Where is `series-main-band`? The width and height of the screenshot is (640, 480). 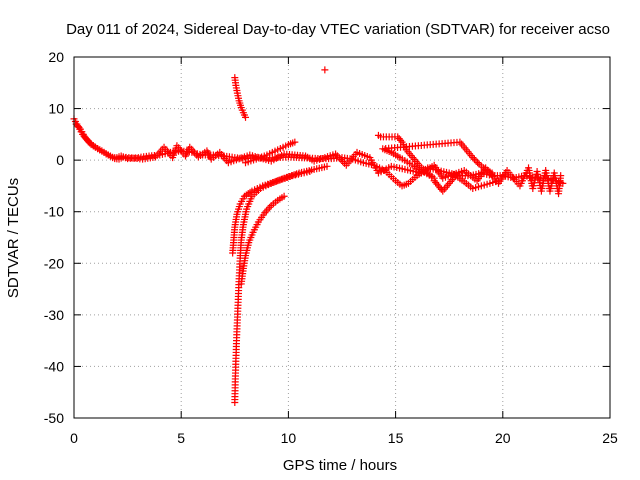
series-main-band is located at coordinates (318, 152).